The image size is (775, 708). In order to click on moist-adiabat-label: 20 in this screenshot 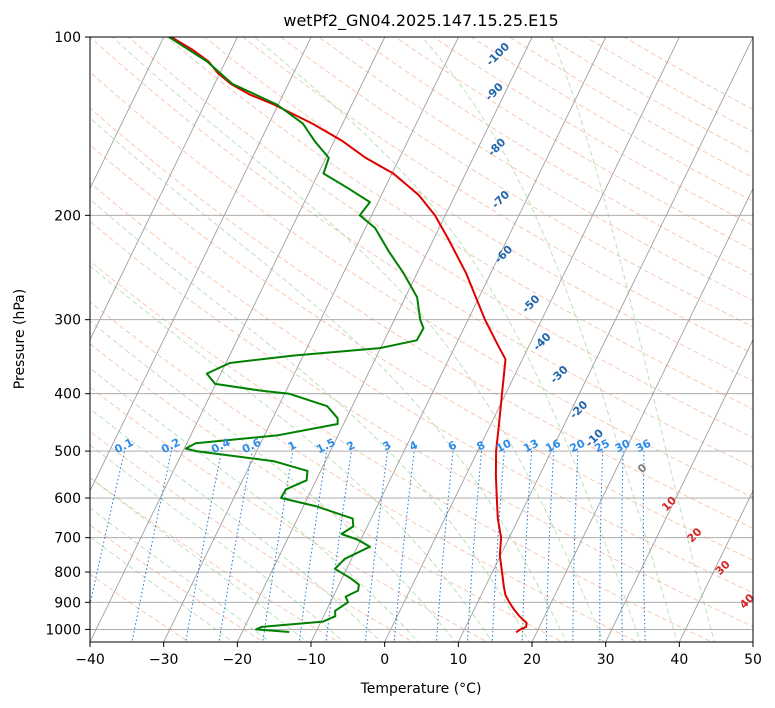, I will do `click(695, 535)`.